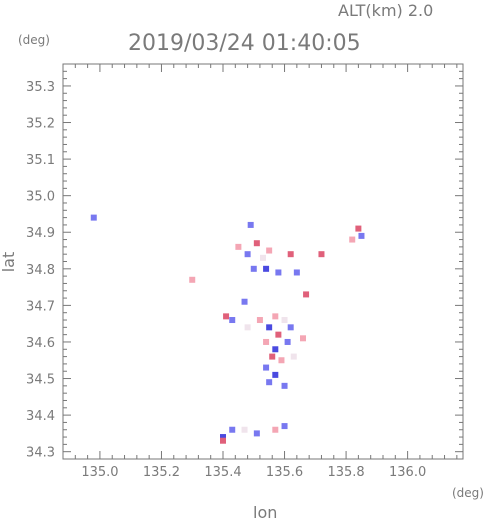 The height and width of the screenshot is (521, 491). I want to click on y-axis-unit: (deg), so click(34, 40).